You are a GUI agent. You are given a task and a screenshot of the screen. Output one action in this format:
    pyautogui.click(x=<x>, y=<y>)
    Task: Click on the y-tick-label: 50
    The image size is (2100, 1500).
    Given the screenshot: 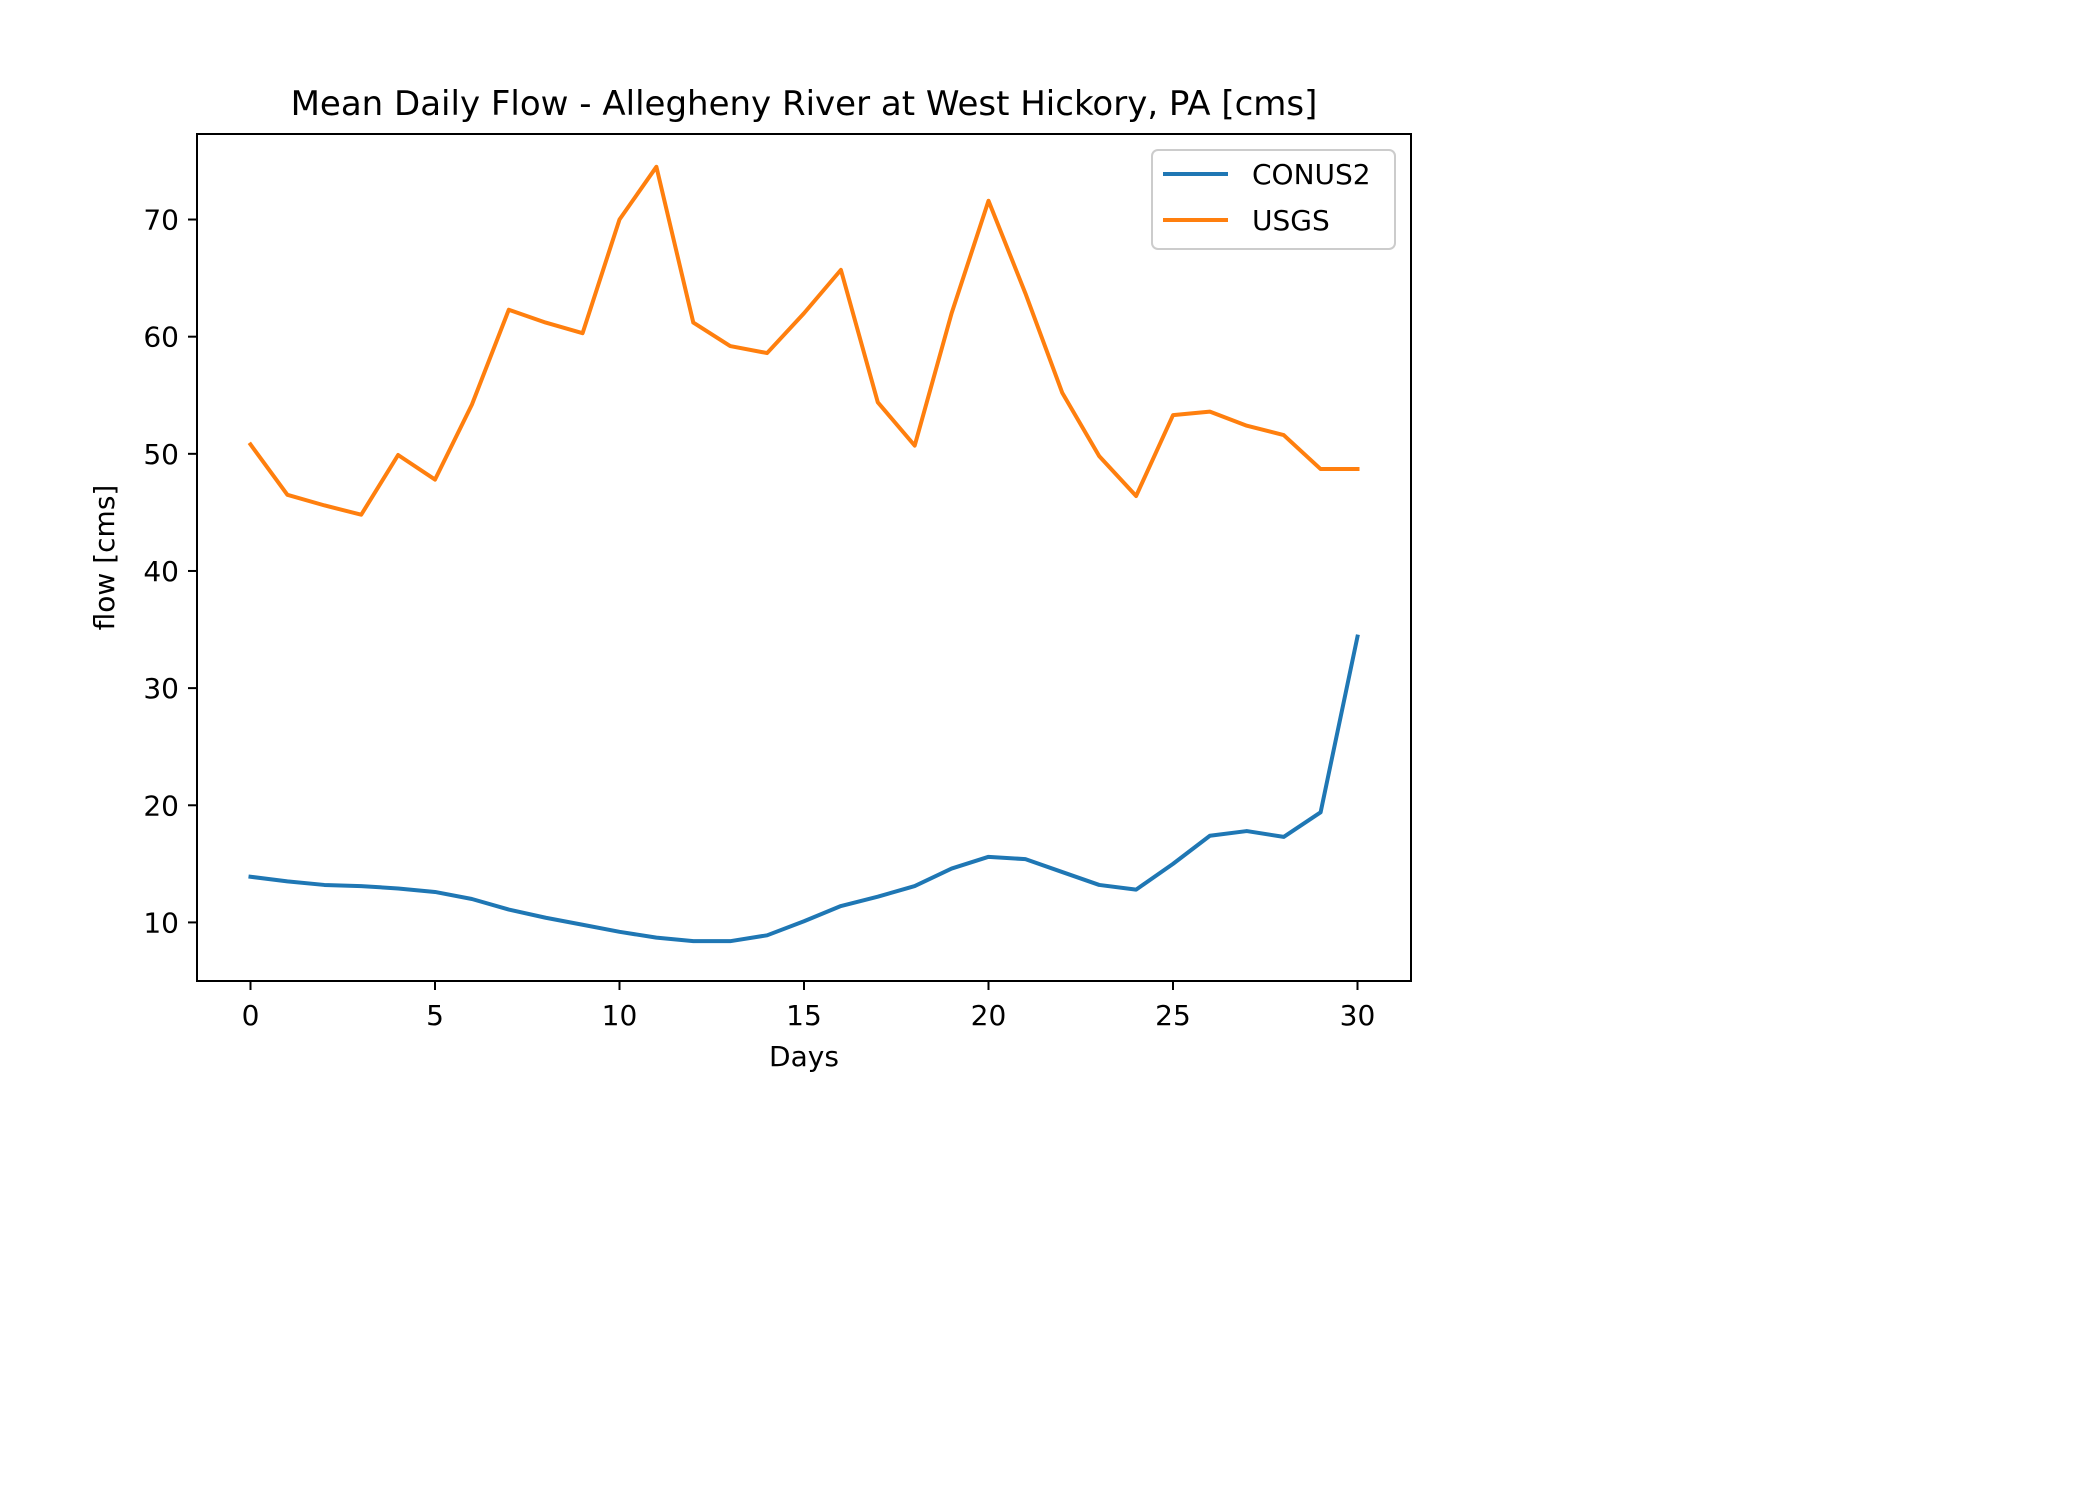 What is the action you would take?
    pyautogui.click(x=161, y=454)
    